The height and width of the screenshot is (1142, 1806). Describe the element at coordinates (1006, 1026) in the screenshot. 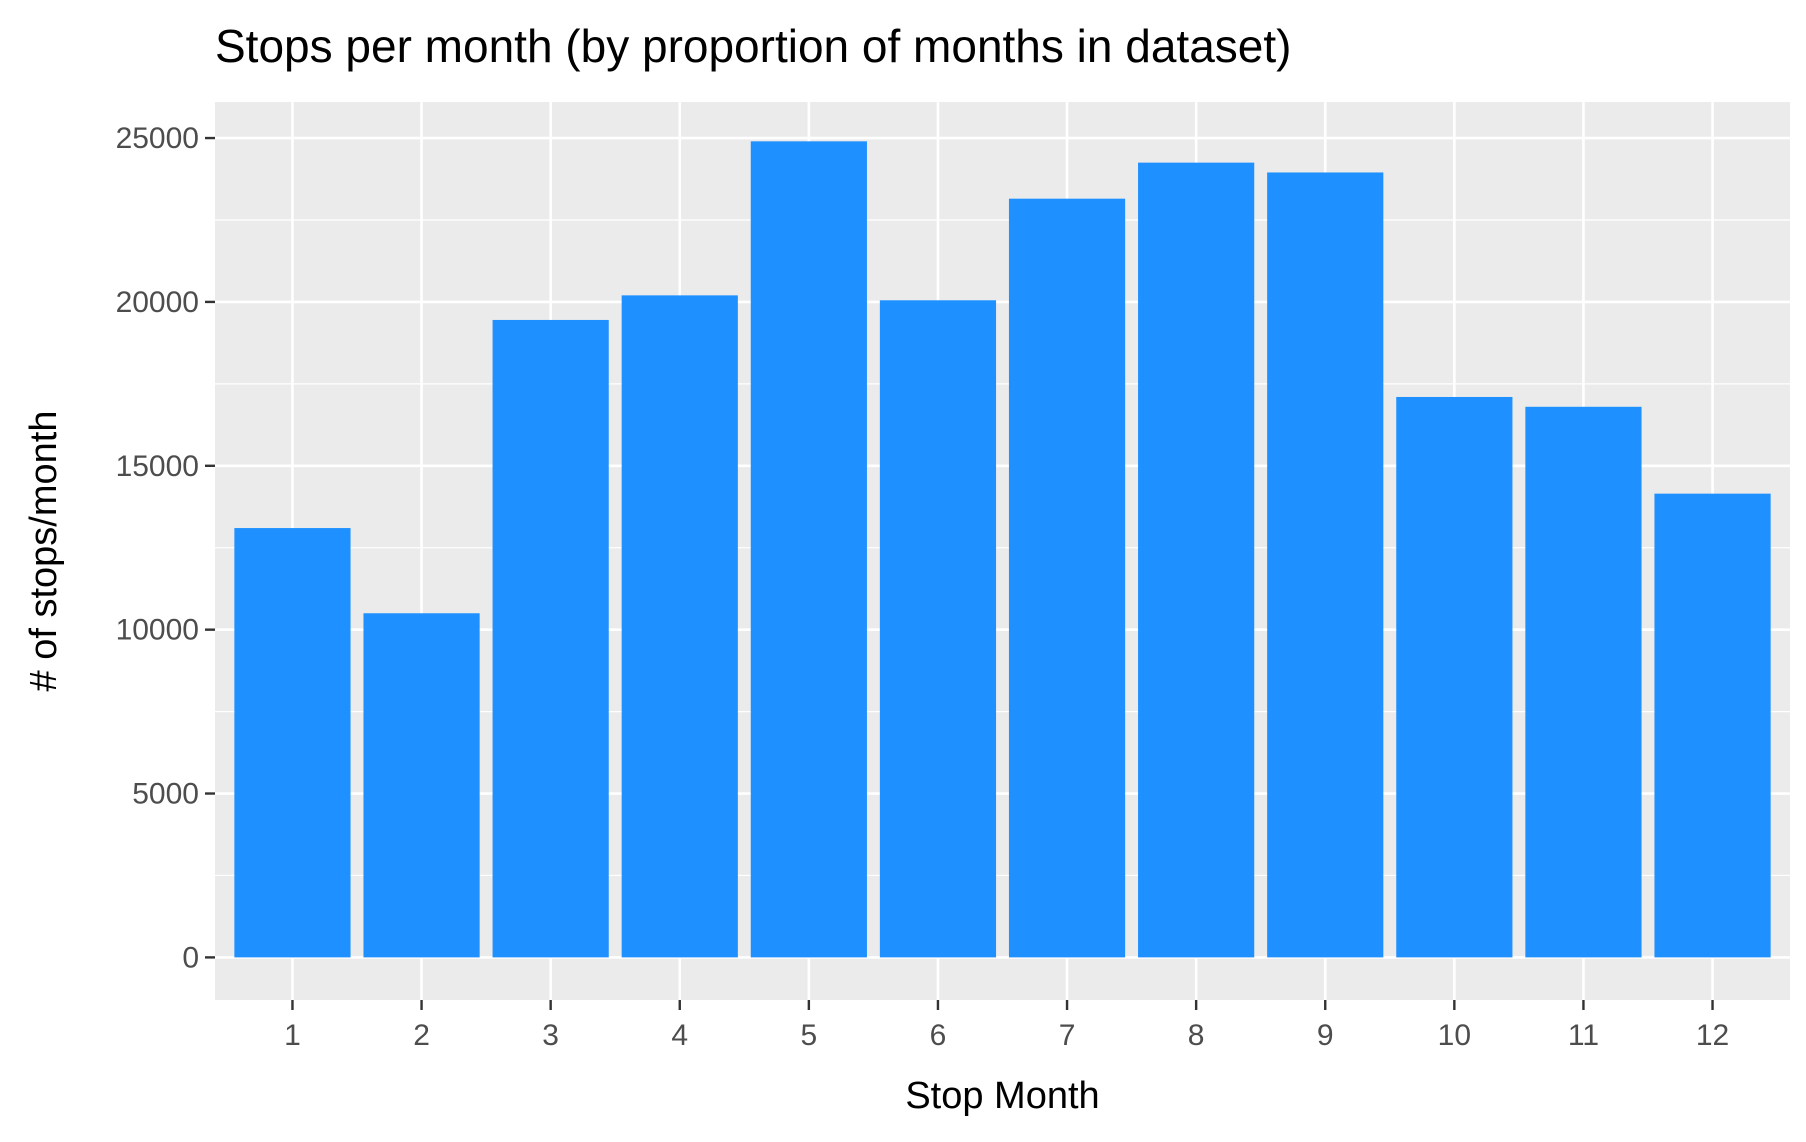

I see `x-axis: 1 2 3 4 5 6 7 8 9 10 11 12` at that location.